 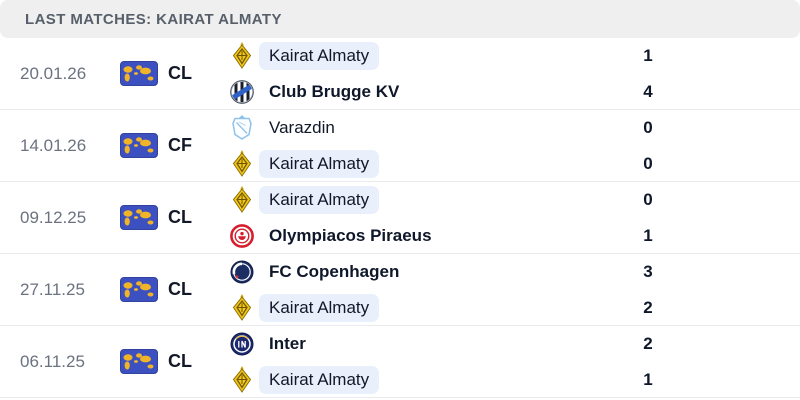 I want to click on away-team-line: Club Brugge KV 4, so click(x=514, y=92).